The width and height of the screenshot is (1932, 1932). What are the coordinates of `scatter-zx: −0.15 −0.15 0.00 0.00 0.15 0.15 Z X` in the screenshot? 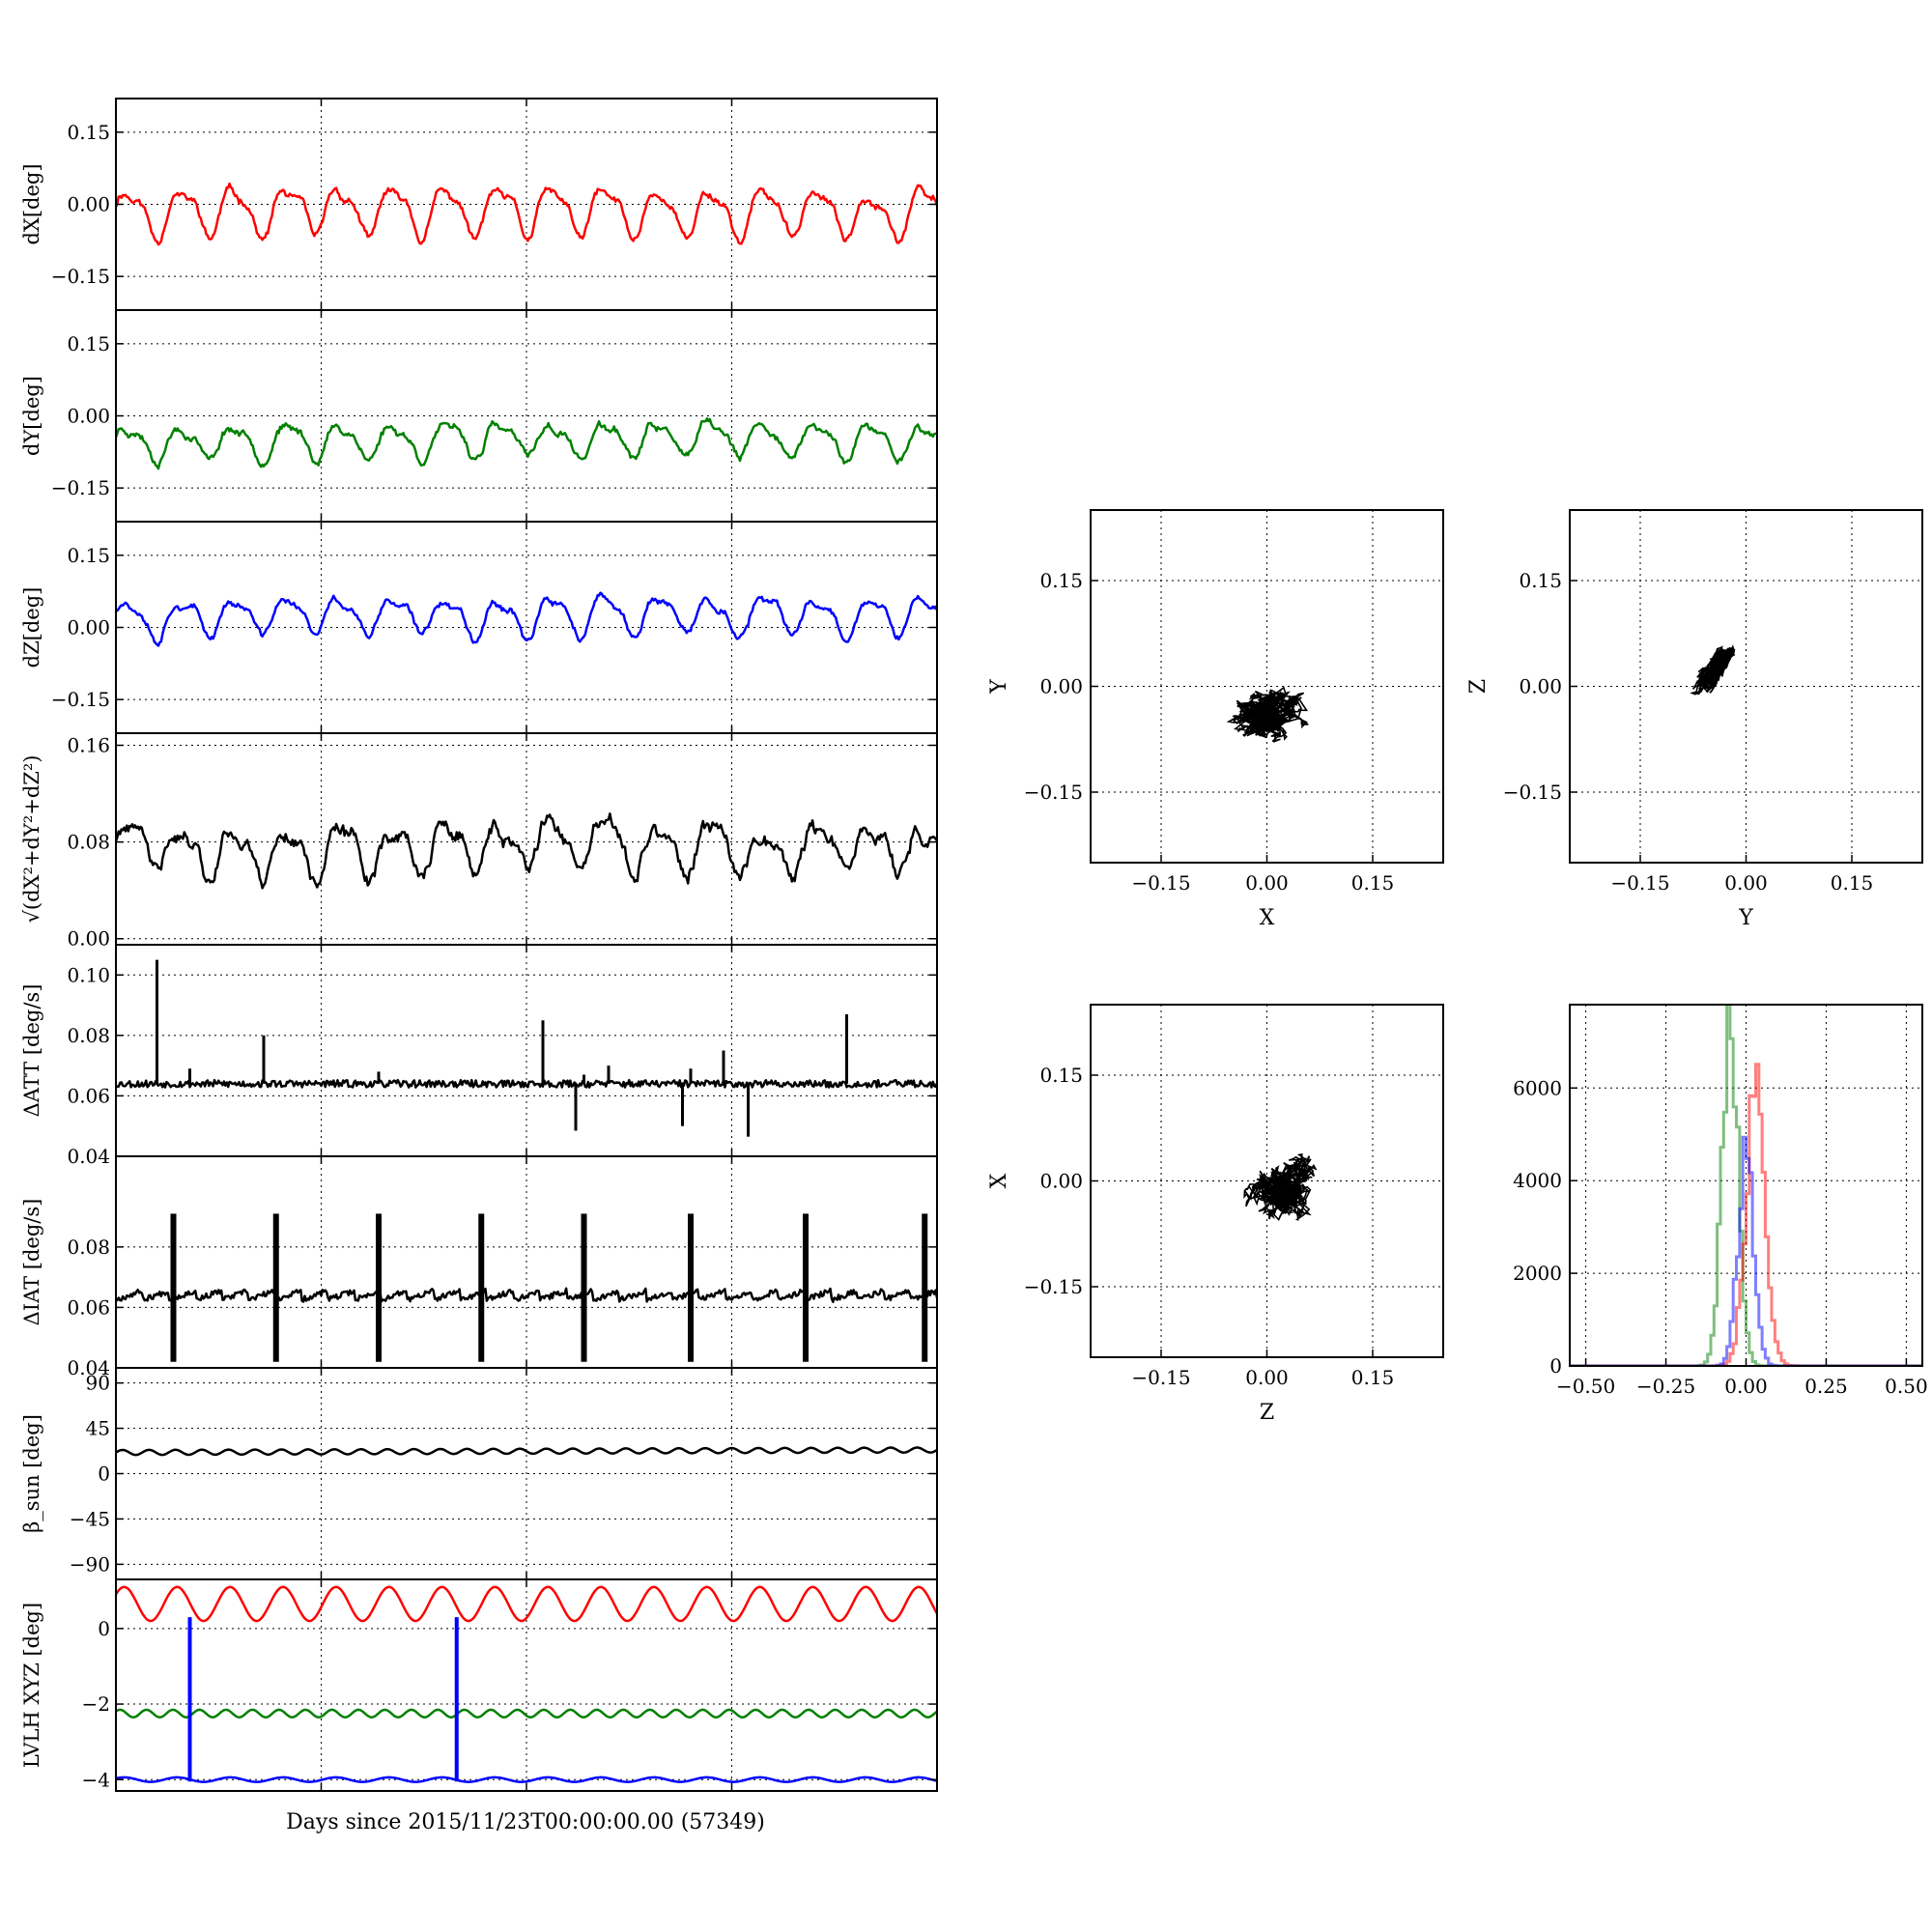 It's located at (1215, 1214).